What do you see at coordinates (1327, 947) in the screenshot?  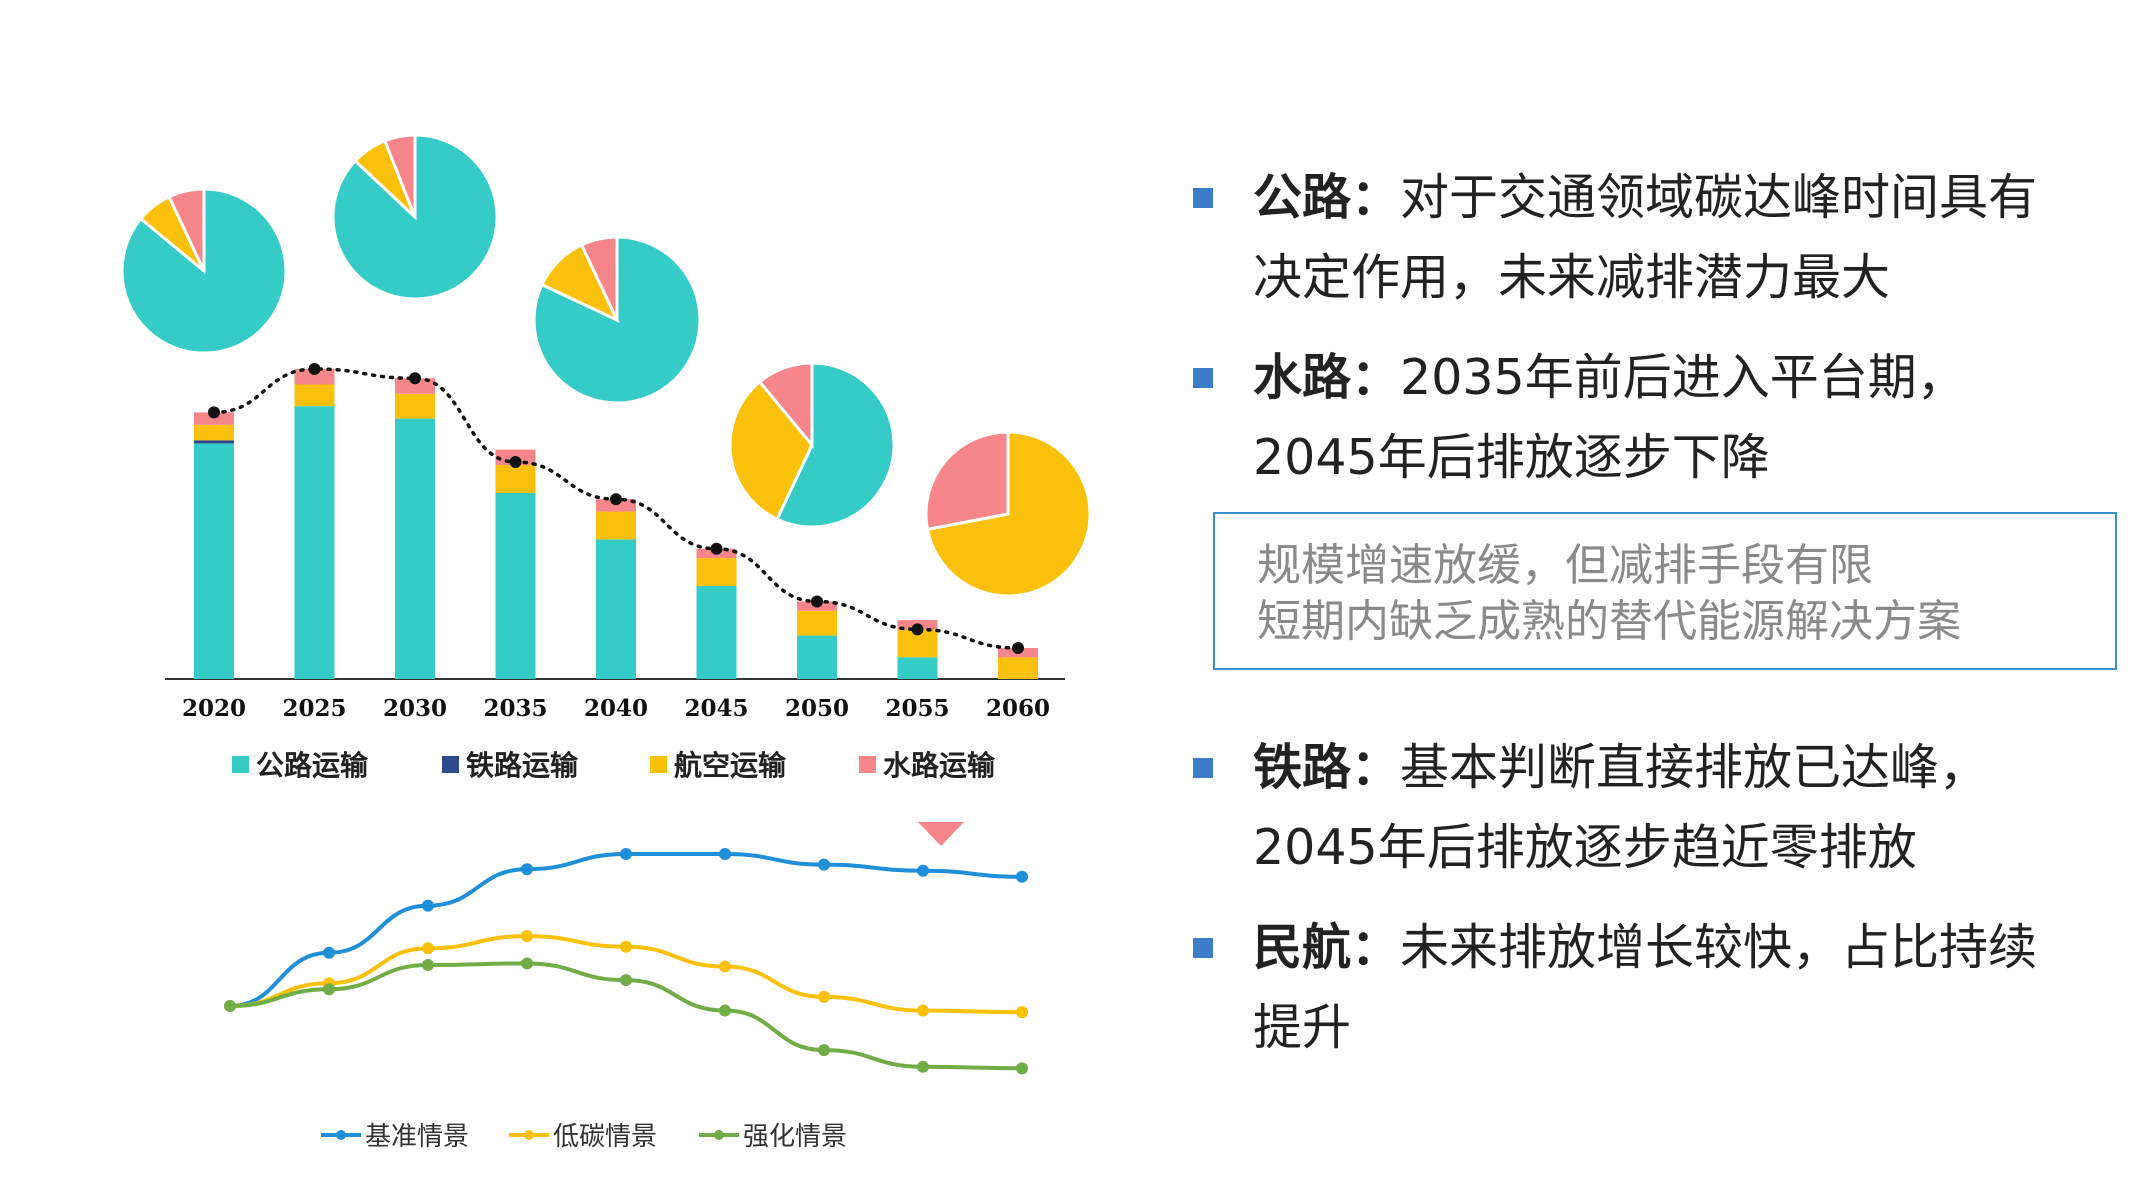 I see `bullet-head: 民航：` at bounding box center [1327, 947].